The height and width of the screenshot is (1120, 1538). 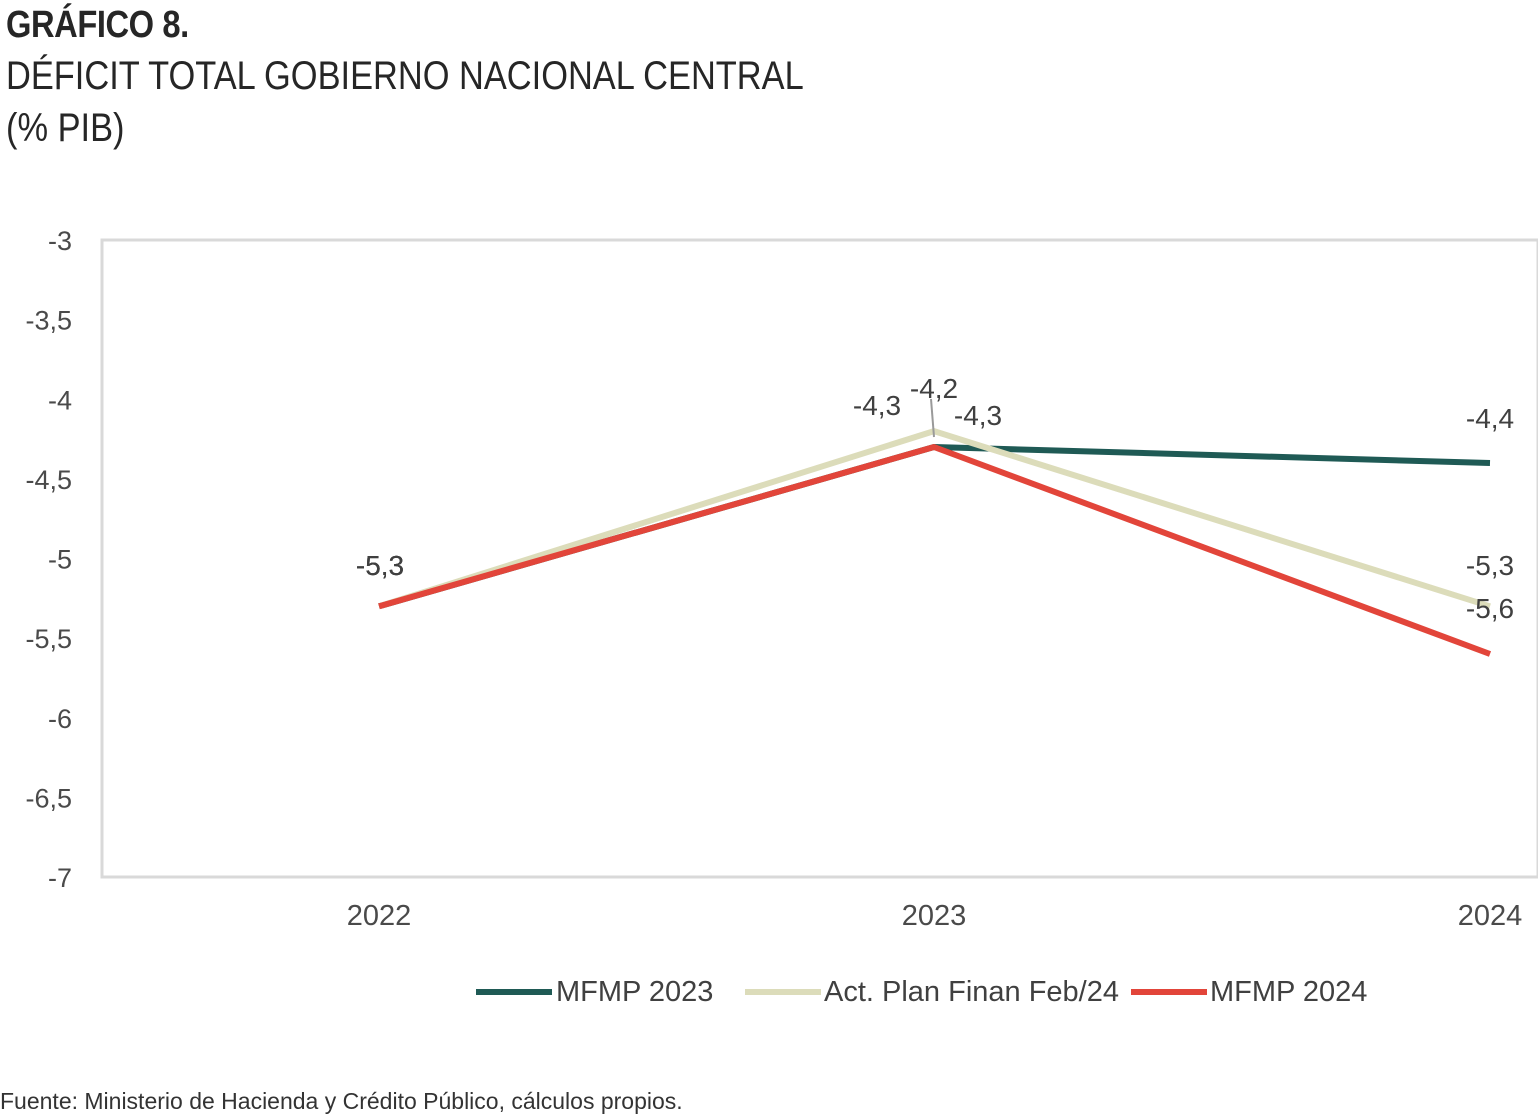 What do you see at coordinates (65, 128) in the screenshot?
I see `chart-unit: (% PIB)` at bounding box center [65, 128].